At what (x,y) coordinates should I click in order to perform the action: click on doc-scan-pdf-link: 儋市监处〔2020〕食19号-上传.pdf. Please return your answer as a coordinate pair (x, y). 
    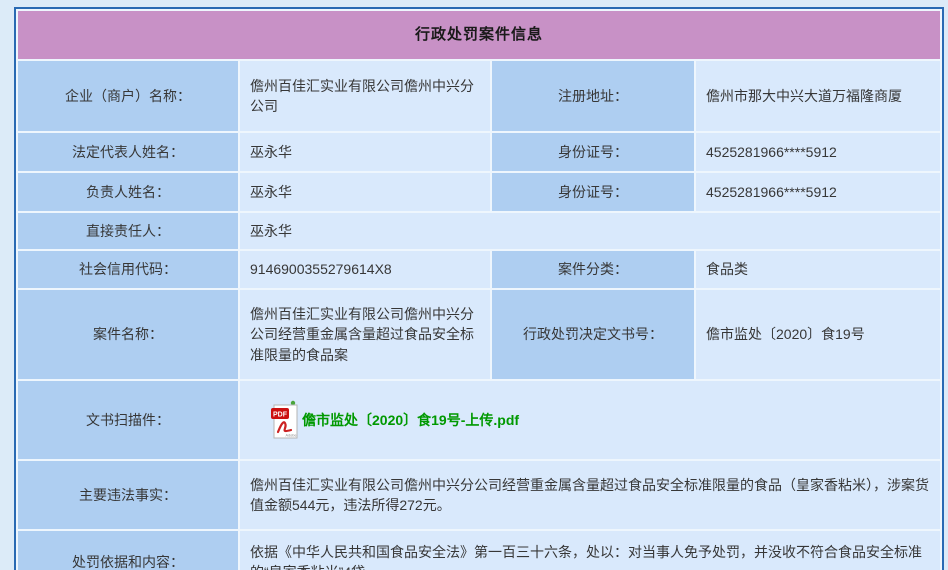
    Looking at the image, I should click on (411, 419).